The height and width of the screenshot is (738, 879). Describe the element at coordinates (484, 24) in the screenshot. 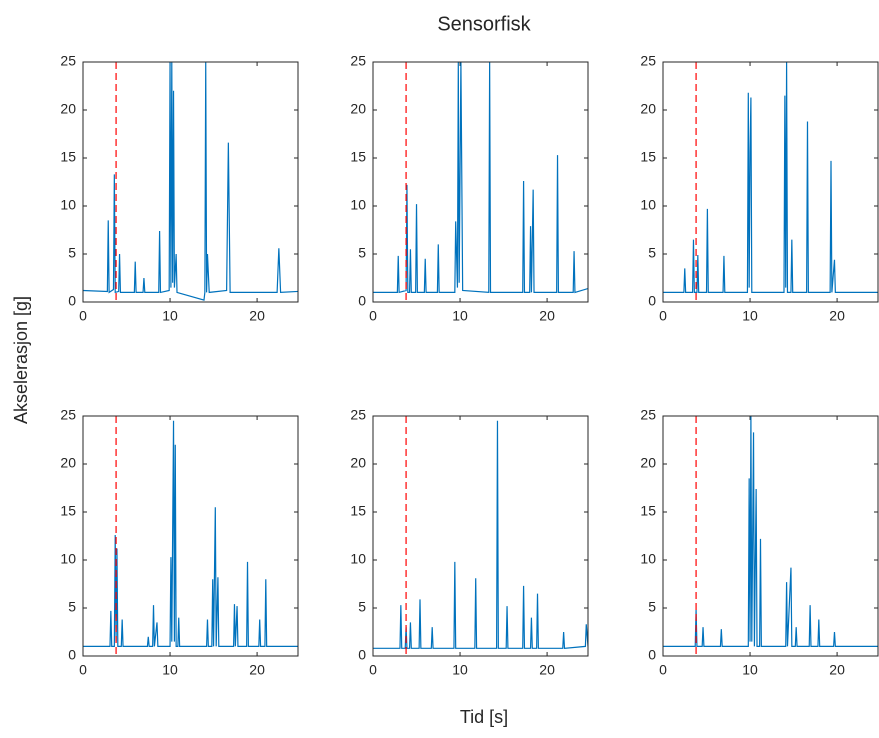

I see `figure-title: Sensorfisk` at that location.